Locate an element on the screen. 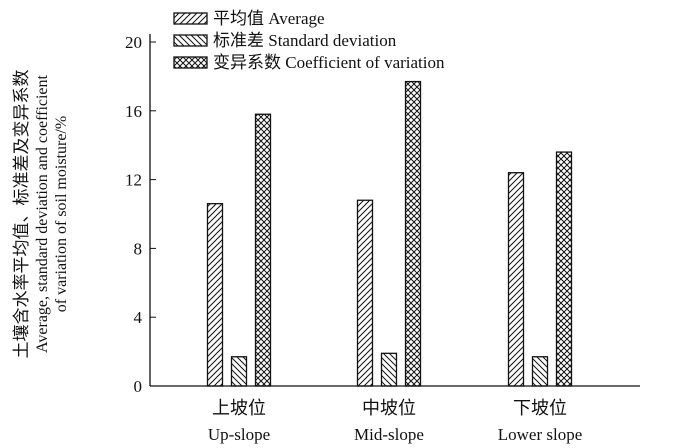 The image size is (700, 448). x-tick-label-cn: 中坡位 is located at coordinates (389, 408).